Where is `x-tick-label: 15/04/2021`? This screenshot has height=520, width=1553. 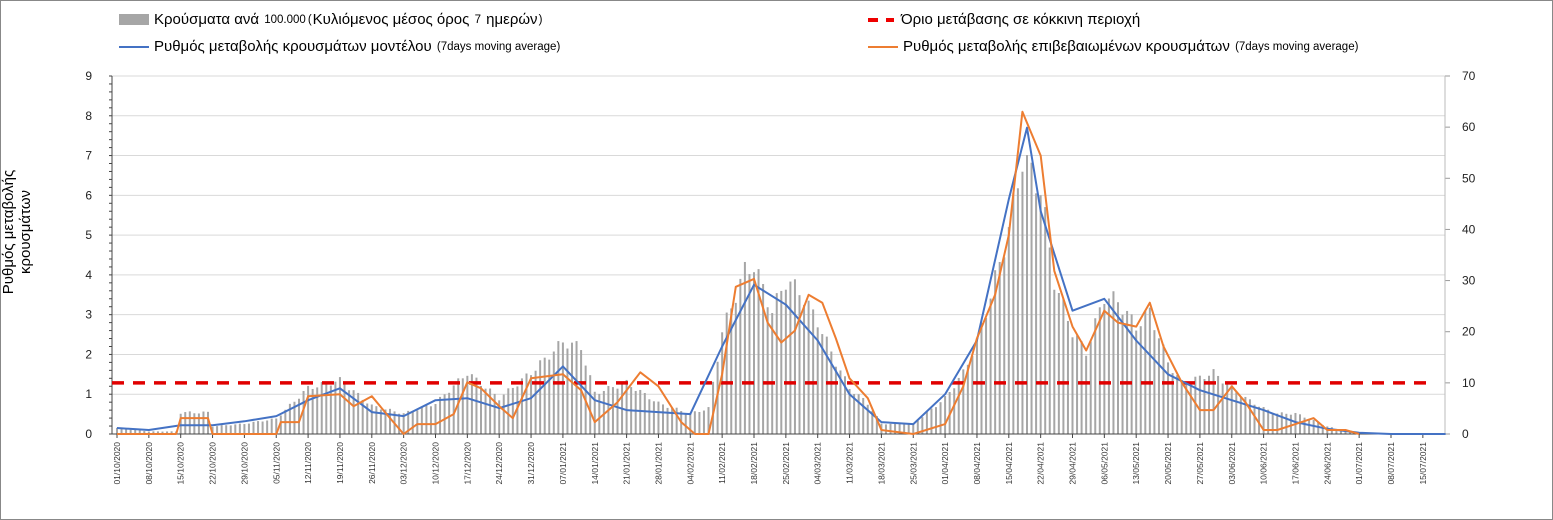 x-tick-label: 15/04/2021 is located at coordinates (1009, 463).